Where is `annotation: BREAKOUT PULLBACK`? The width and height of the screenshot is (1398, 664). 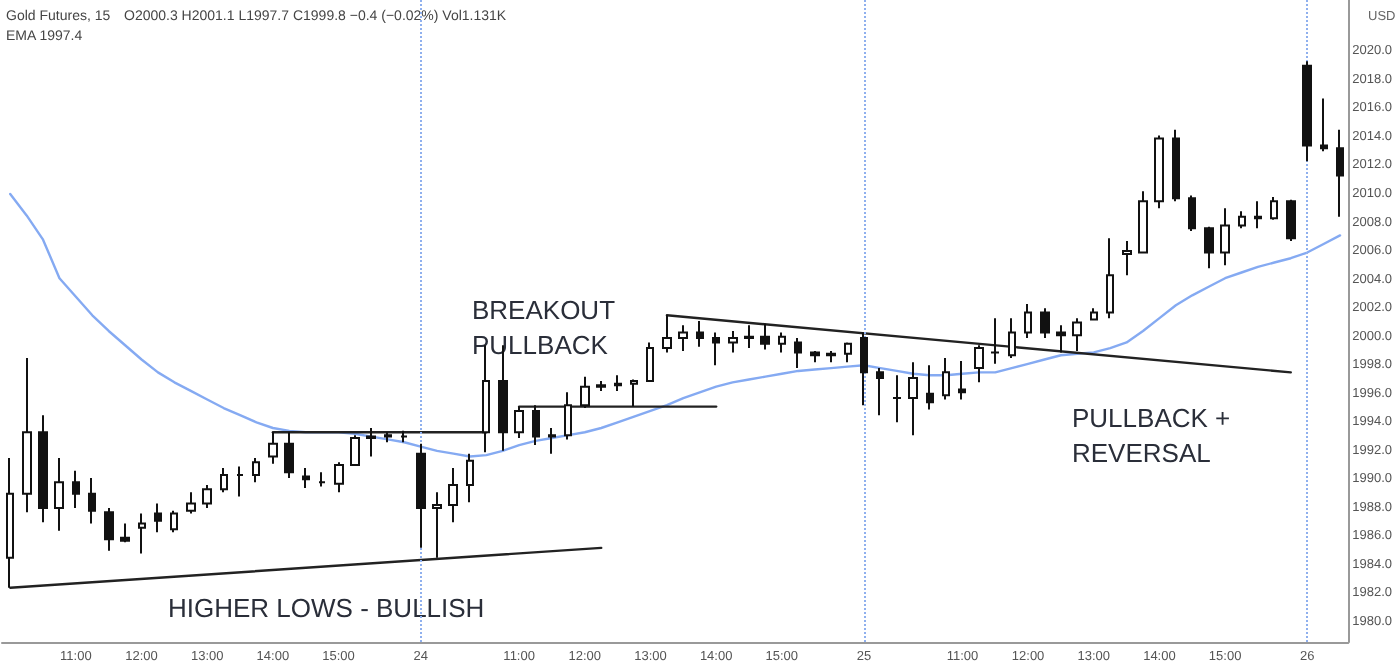
annotation: BREAKOUT PULLBACK is located at coordinates (544, 327).